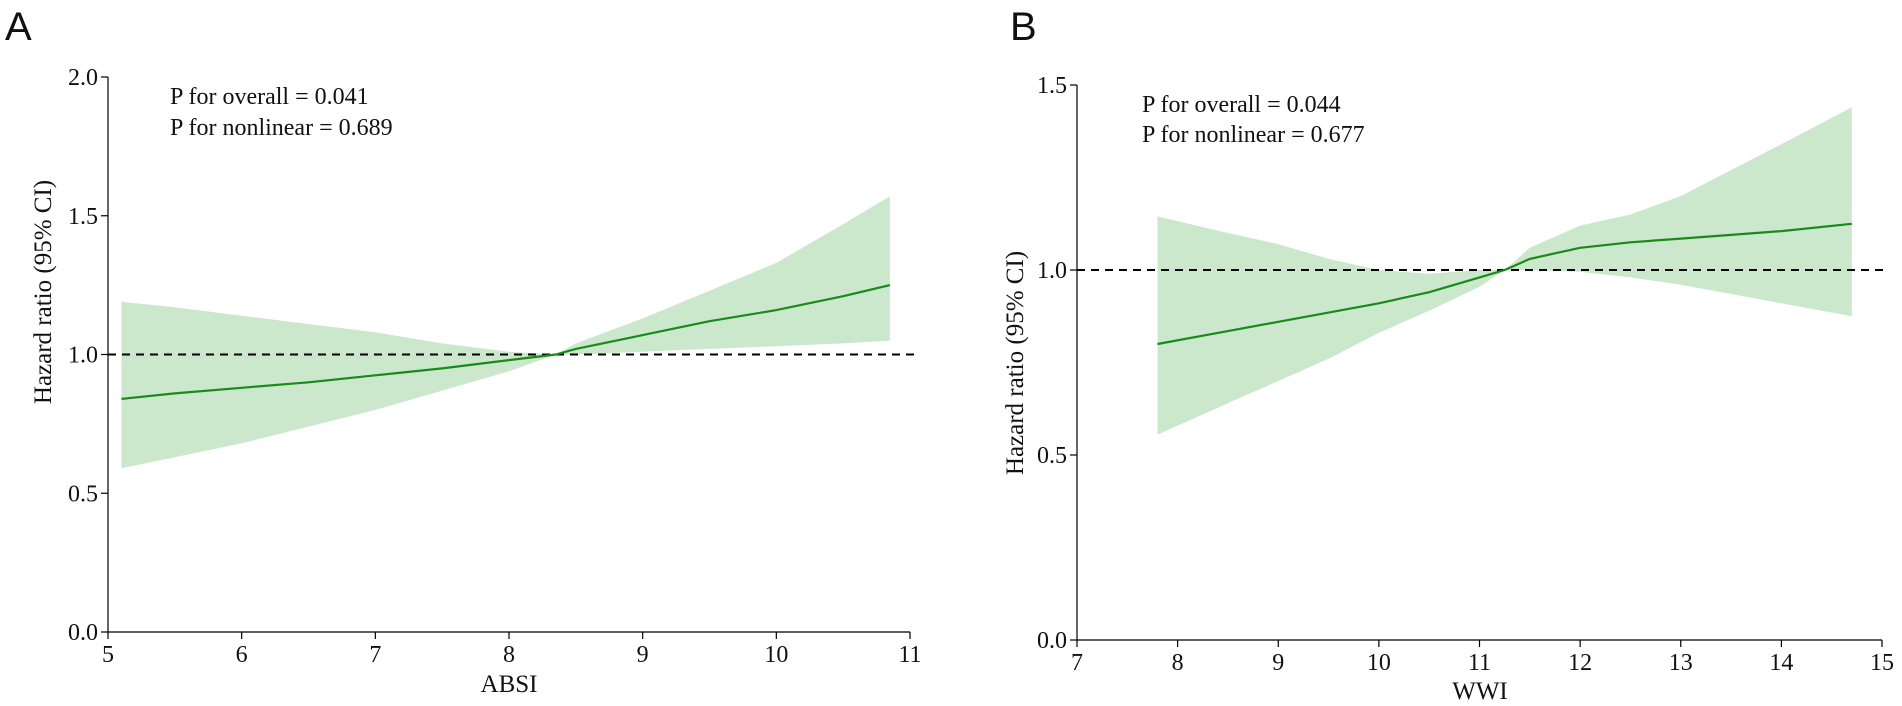  I want to click on x-ticks-group: 7 8 9 10 11 12 13 14 15, so click(1482, 658).